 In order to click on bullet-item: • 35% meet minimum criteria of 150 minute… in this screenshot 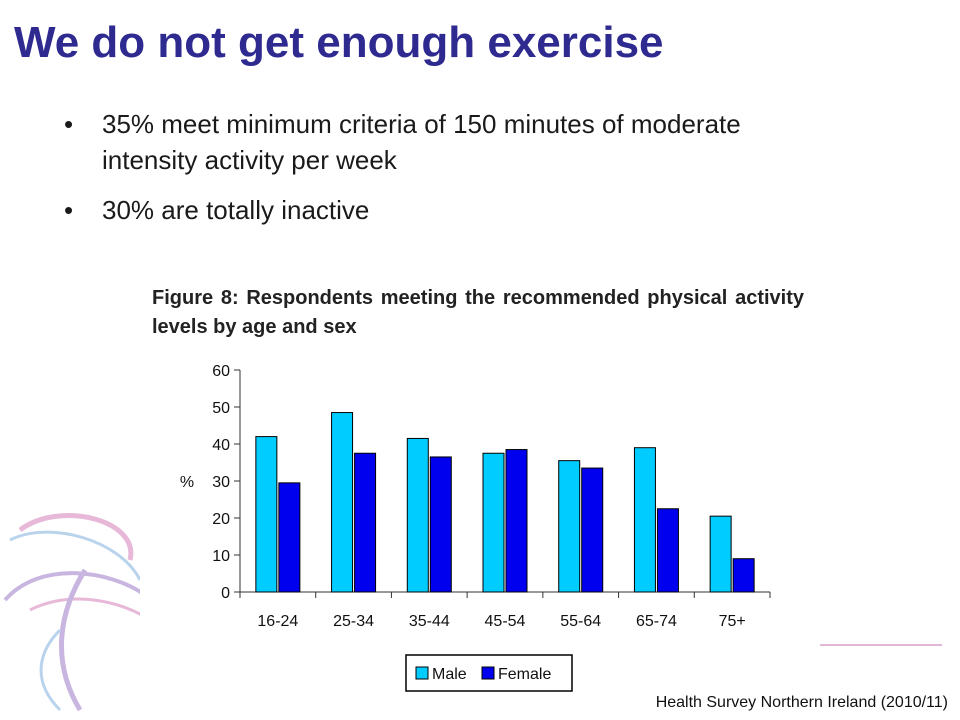, I will do `click(424, 142)`.